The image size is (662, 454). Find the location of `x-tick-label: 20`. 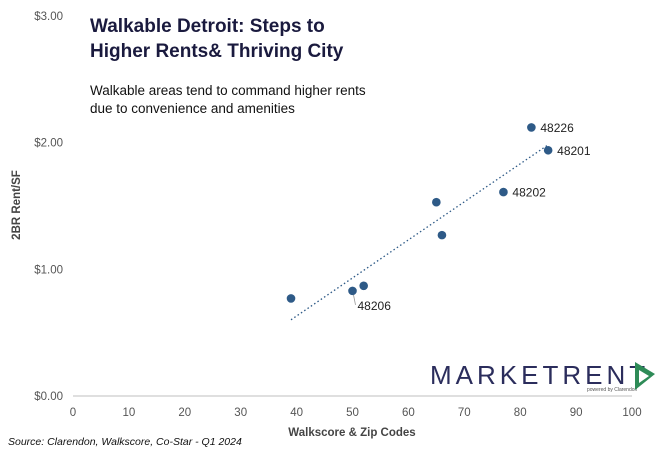

x-tick-label: 20 is located at coordinates (184, 413).